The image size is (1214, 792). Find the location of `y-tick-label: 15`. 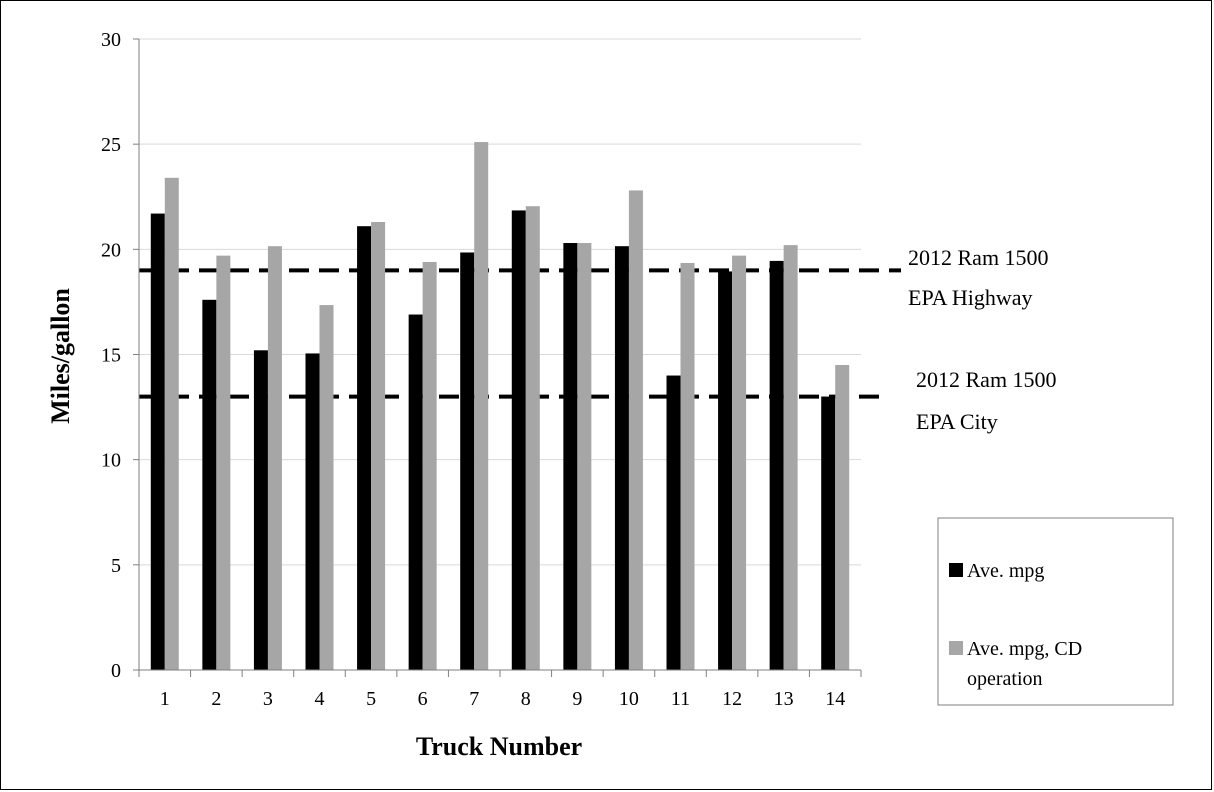

y-tick-label: 15 is located at coordinates (111, 356).